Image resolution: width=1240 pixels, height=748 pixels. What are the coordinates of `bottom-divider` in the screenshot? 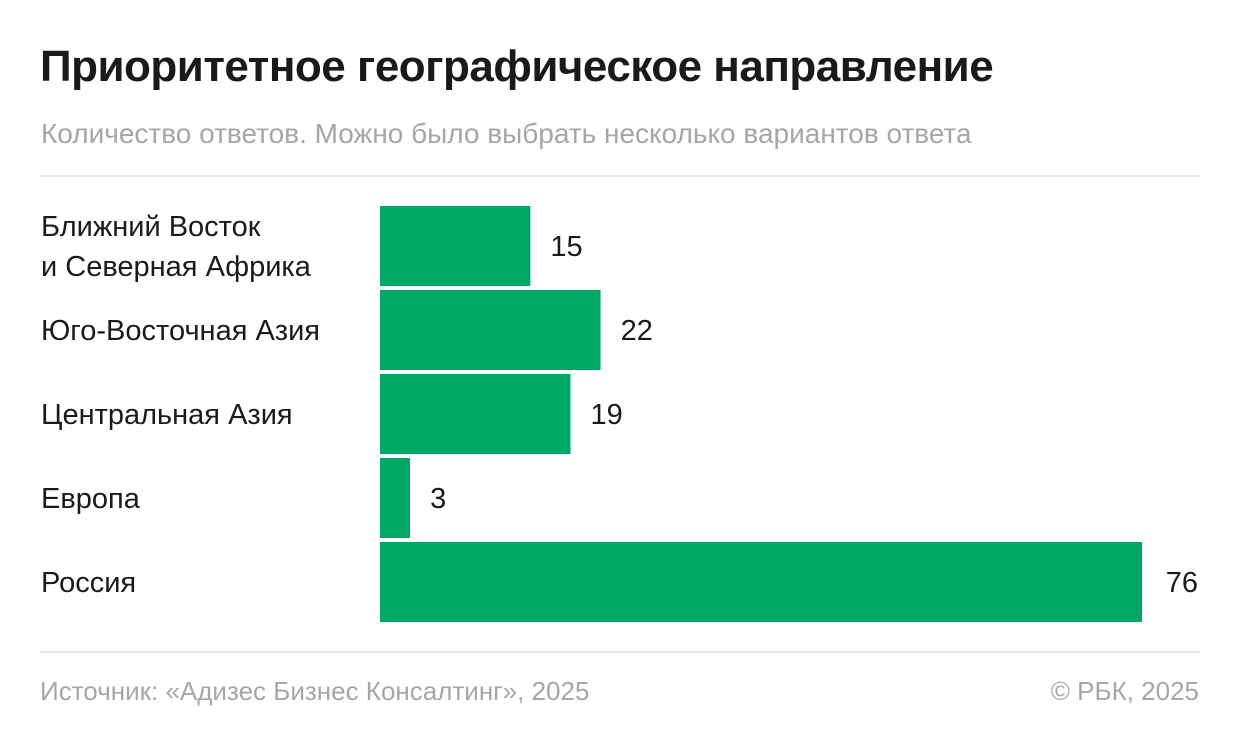 It's located at (620, 652).